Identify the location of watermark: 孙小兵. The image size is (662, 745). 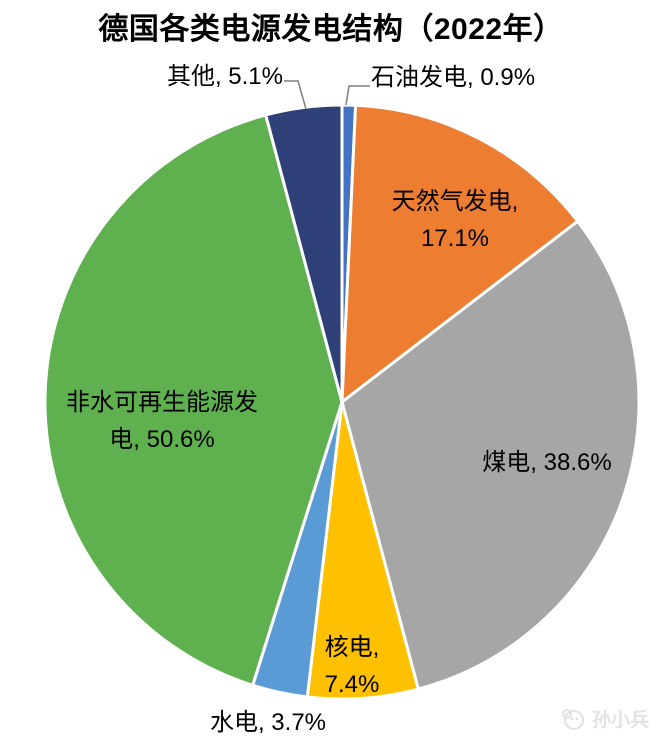
(604, 718).